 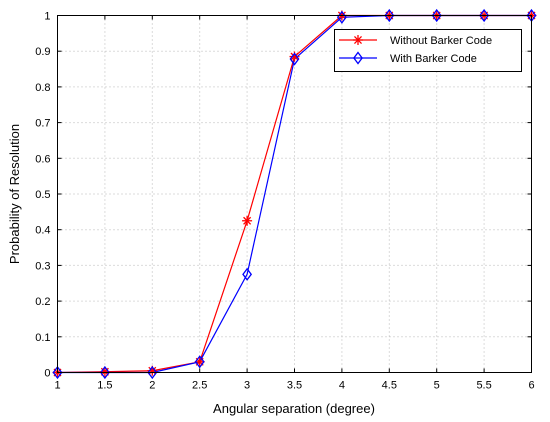 I want to click on y-tick-label: 0.4, so click(x=42, y=231).